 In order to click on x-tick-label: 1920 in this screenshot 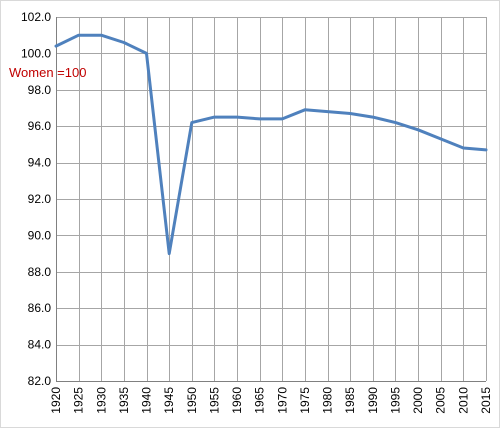, I will do `click(56, 400)`.